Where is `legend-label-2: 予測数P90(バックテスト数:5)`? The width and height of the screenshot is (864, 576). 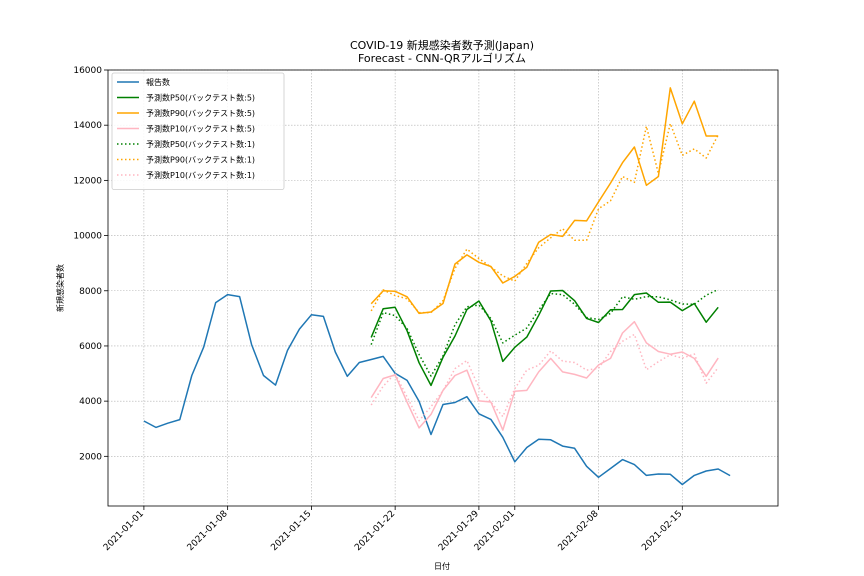 legend-label-2: 予測数P90(バックテスト数:5) is located at coordinates (200, 113).